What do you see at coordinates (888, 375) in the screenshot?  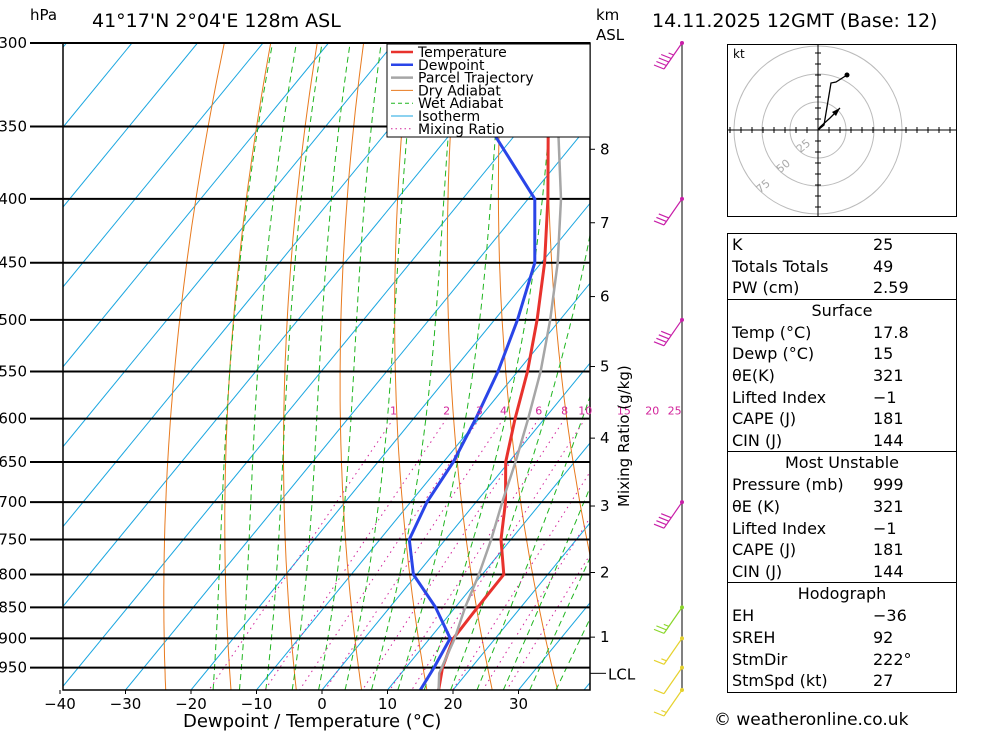 I see `index-value: 321` at bounding box center [888, 375].